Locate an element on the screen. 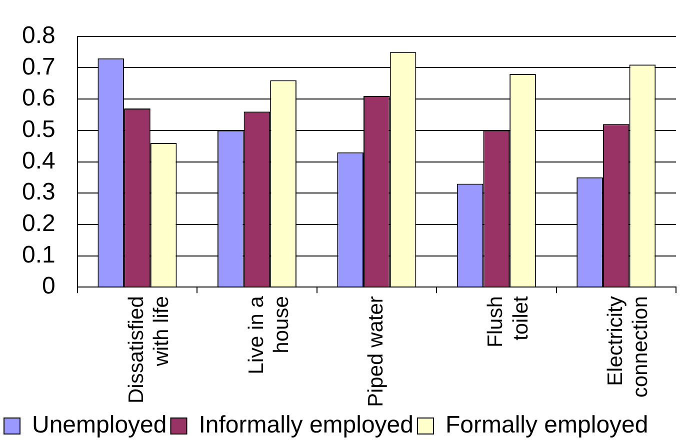 Image resolution: width=680 pixels, height=448 pixels. legend-label: Unemployed is located at coordinates (99, 425).